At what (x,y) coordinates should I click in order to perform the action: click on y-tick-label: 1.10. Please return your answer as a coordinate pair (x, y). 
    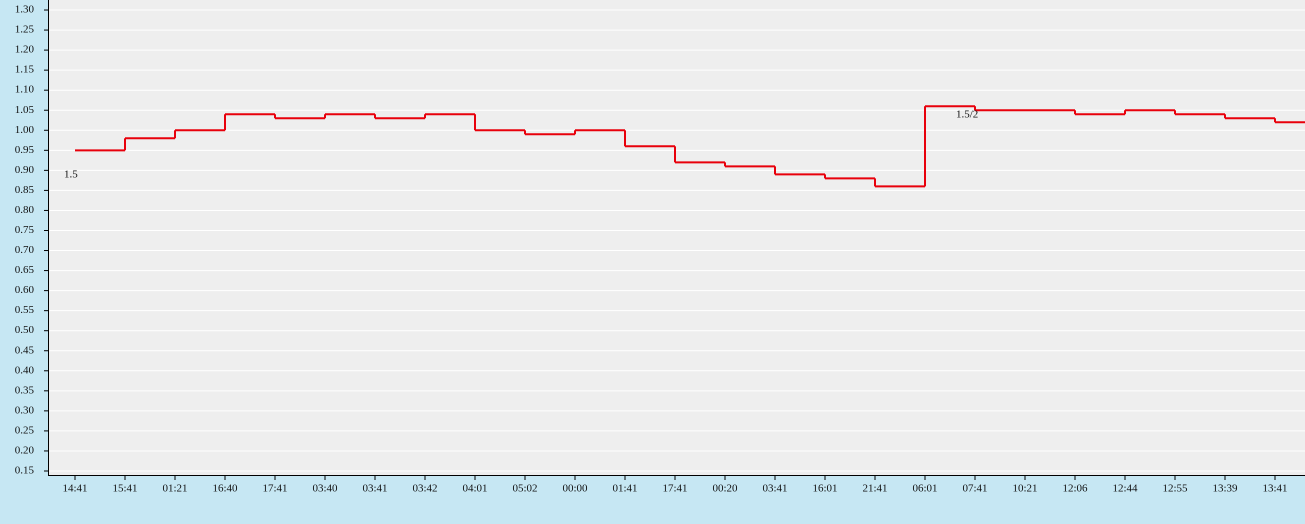
    Looking at the image, I should click on (25, 90).